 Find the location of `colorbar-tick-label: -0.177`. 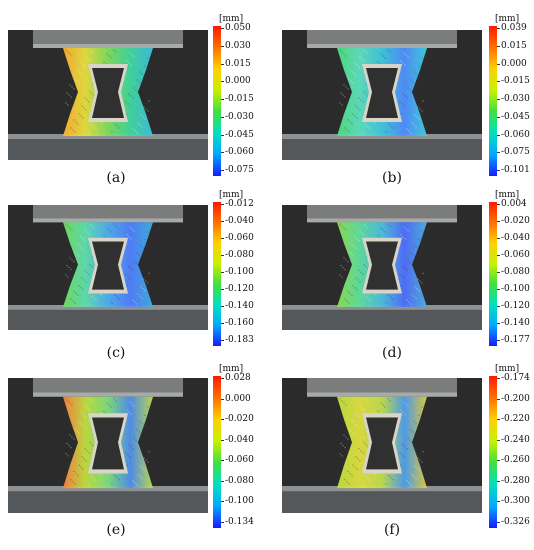

colorbar-tick-label: -0.177 is located at coordinates (515, 340).